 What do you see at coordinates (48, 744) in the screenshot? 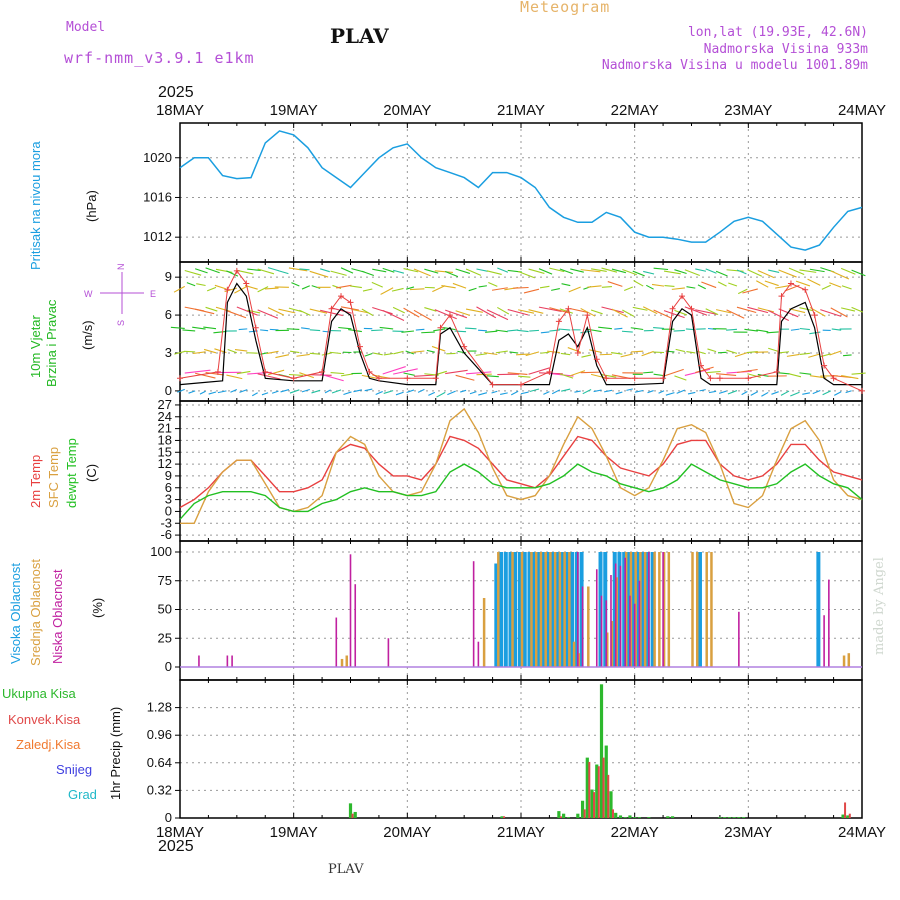
I see `legend-zaledj: Zaledj.Kisa` at bounding box center [48, 744].